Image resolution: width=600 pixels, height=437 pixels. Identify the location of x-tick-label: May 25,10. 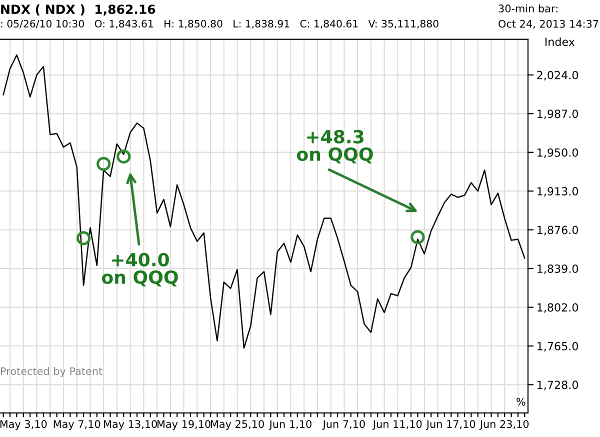
(237, 425).